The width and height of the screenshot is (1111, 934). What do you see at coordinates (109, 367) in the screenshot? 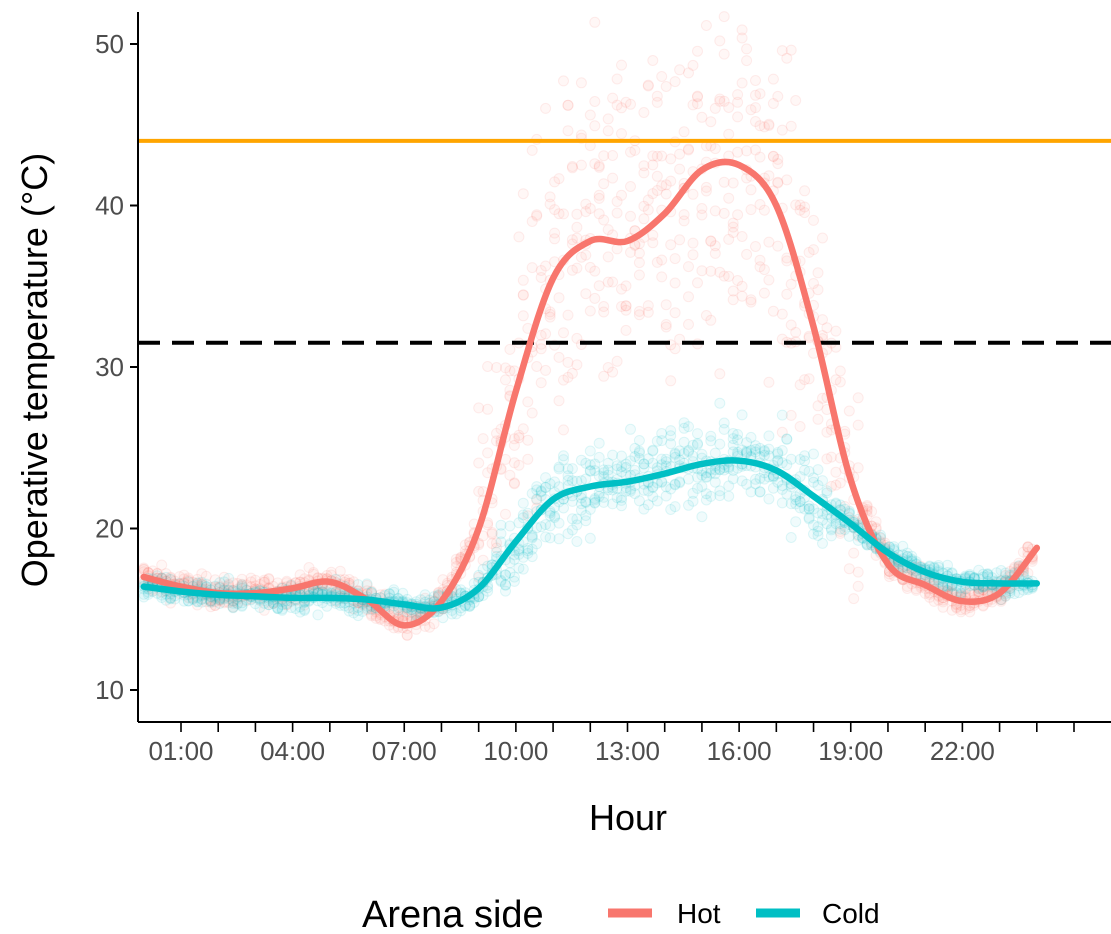
I see `y-tick-label: 30` at bounding box center [109, 367].